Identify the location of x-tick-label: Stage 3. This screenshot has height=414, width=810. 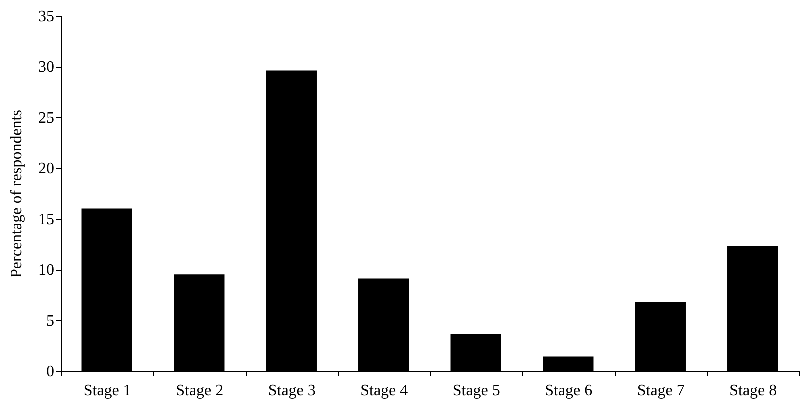
(292, 391).